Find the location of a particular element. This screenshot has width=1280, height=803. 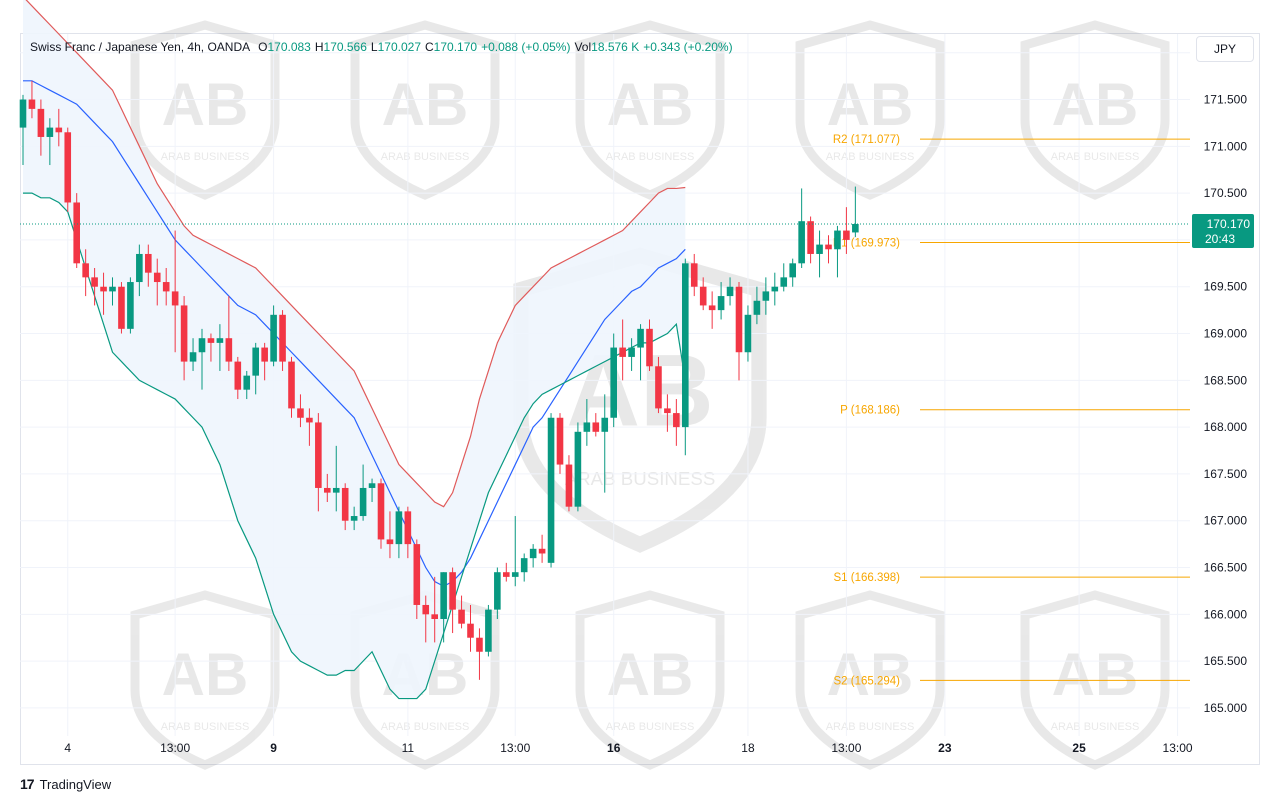

volume-value: 18.576 K is located at coordinates (615, 47).